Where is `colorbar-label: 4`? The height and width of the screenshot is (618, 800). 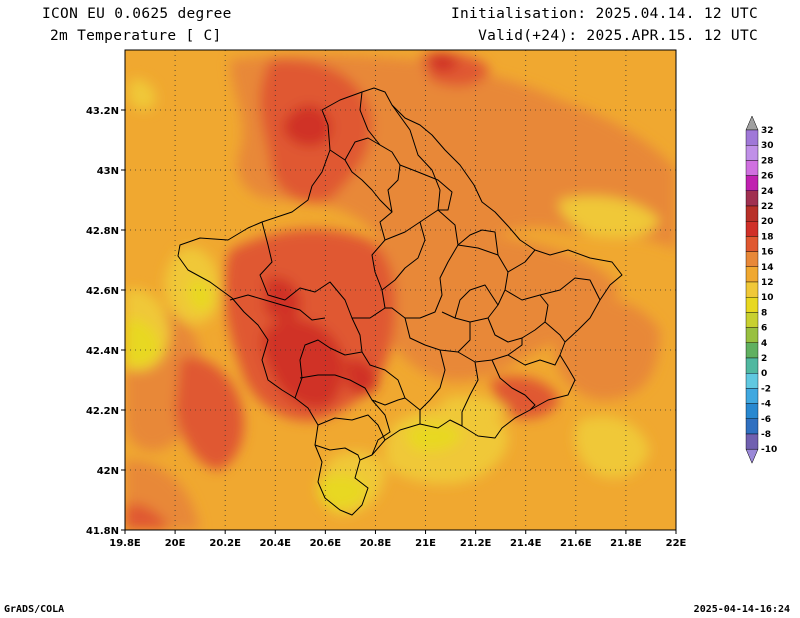
colorbar-label: 4 is located at coordinates (764, 344).